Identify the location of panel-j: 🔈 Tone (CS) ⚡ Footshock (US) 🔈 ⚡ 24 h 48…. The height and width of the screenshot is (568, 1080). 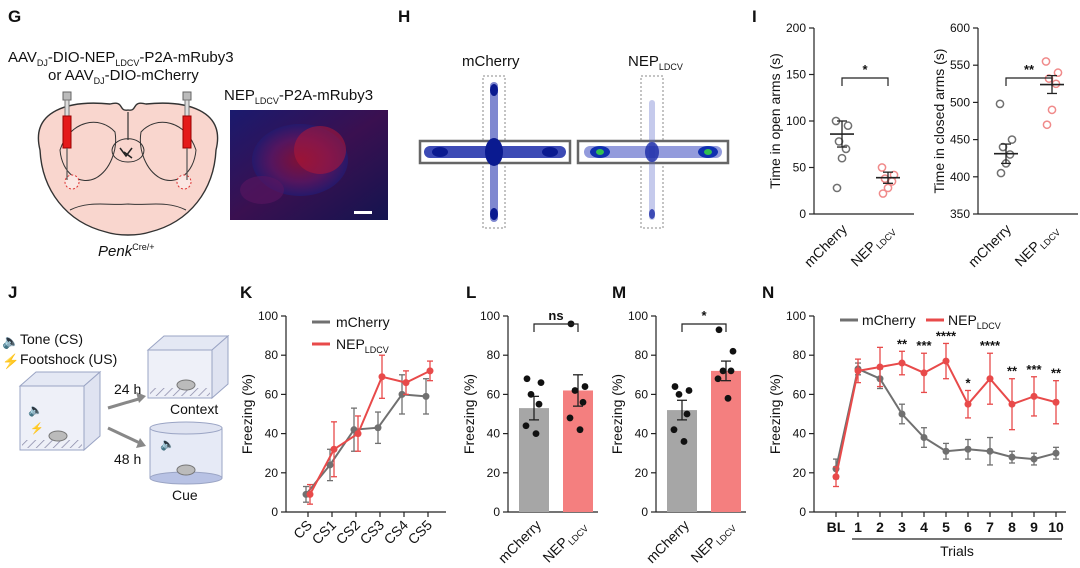
(116, 417).